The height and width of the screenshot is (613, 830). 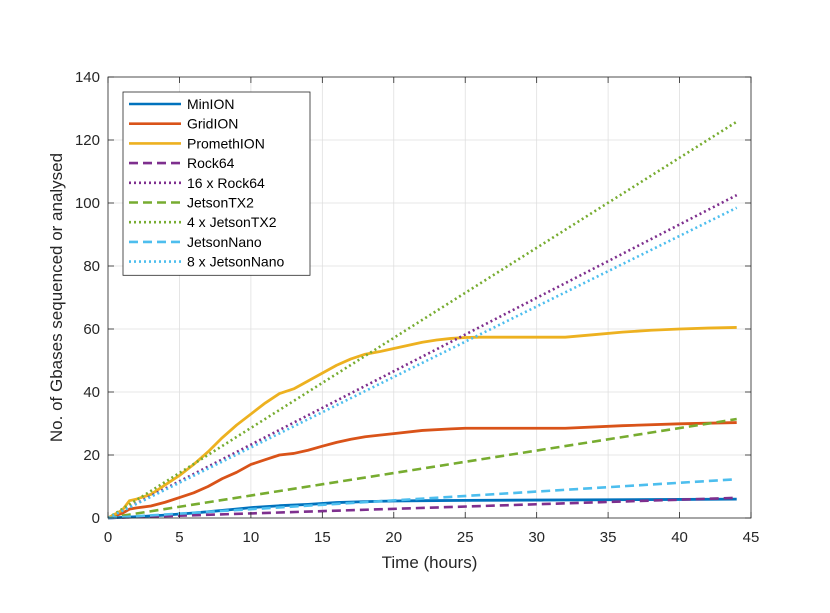 What do you see at coordinates (679, 537) in the screenshot?
I see `x-tick-label: 40` at bounding box center [679, 537].